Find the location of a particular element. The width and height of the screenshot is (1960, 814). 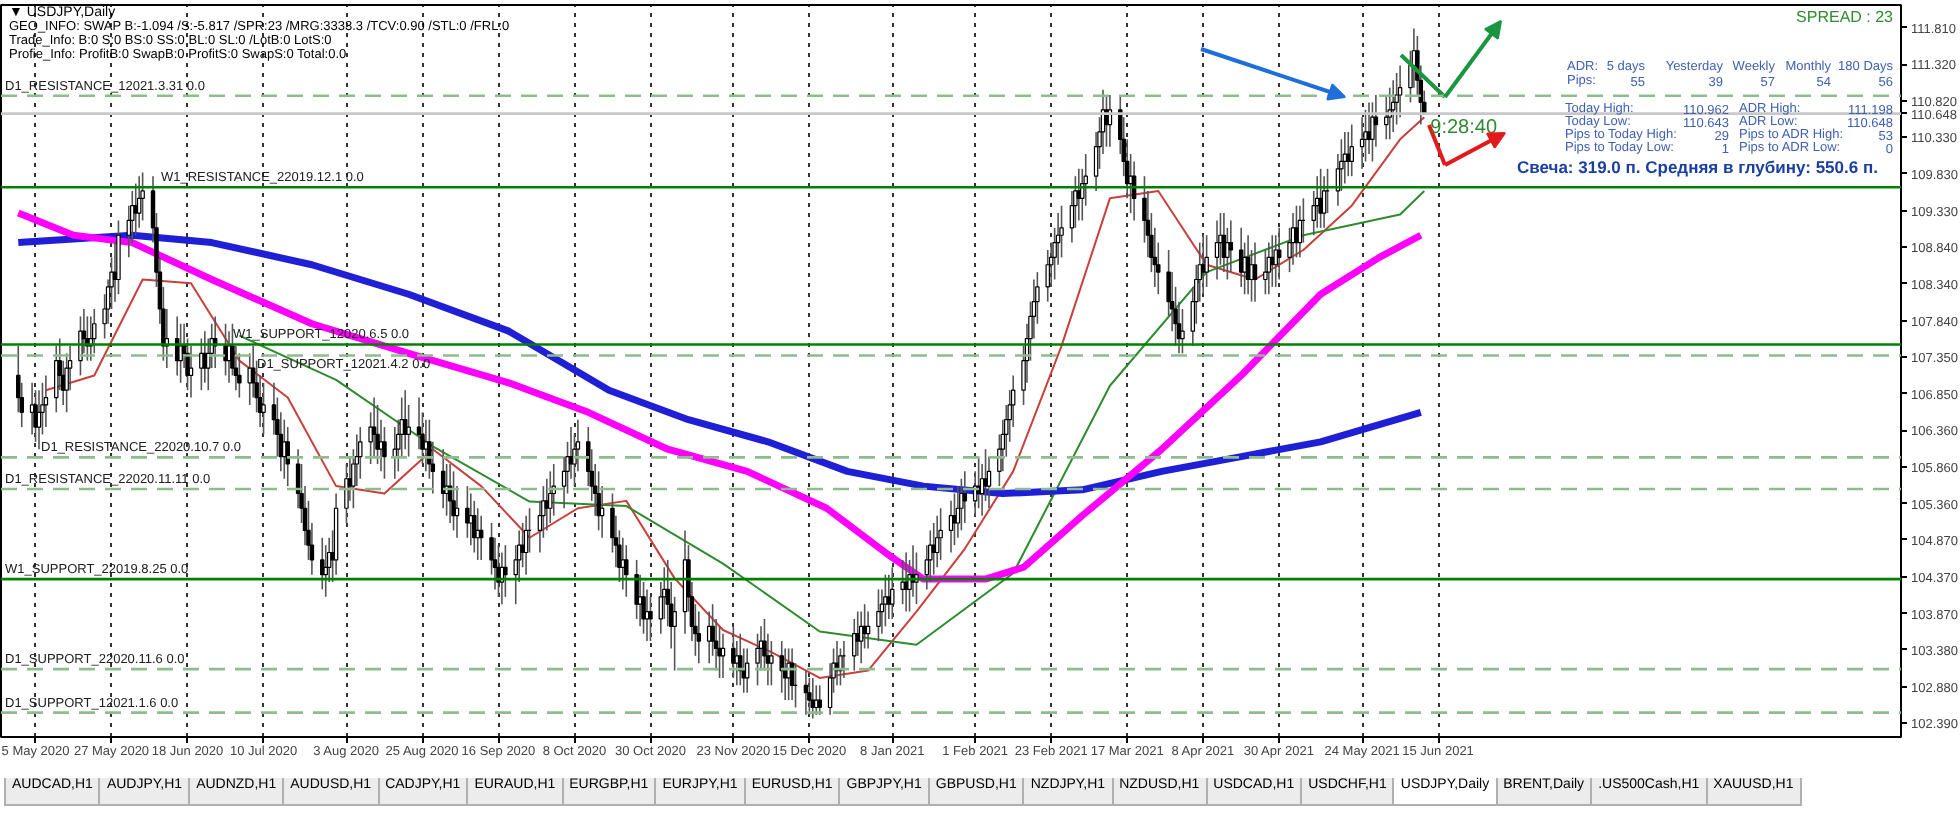

annotation: Свеча: 319.0 п. Средняя в глубину: 550.6 п. is located at coordinates (1697, 167).